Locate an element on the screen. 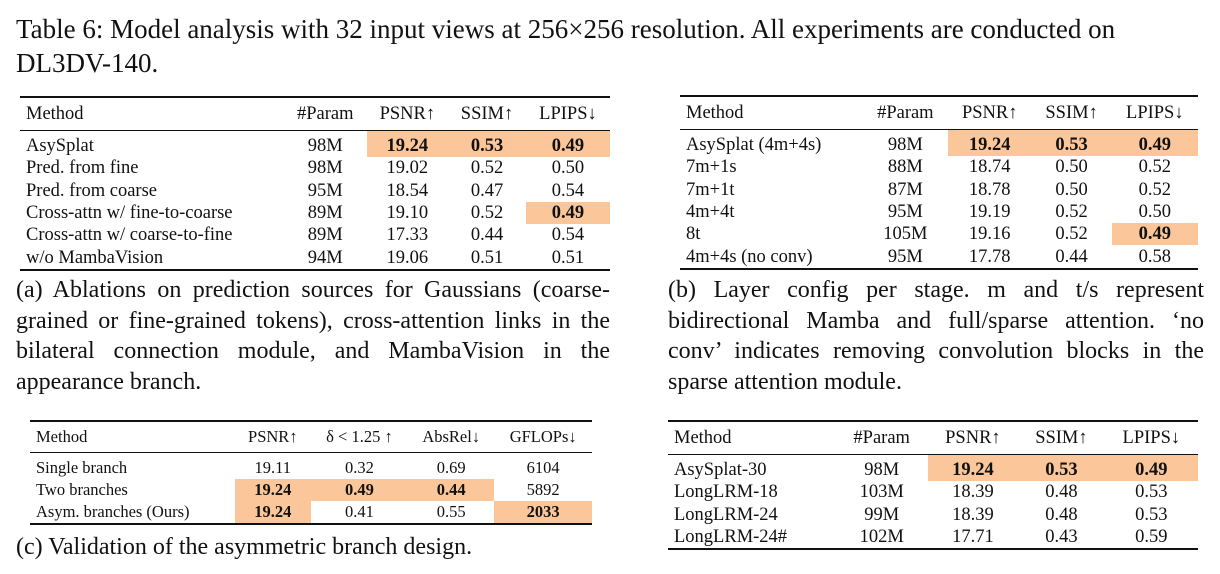 The image size is (1220, 574). value-cell: 17.71 is located at coordinates (973, 537).